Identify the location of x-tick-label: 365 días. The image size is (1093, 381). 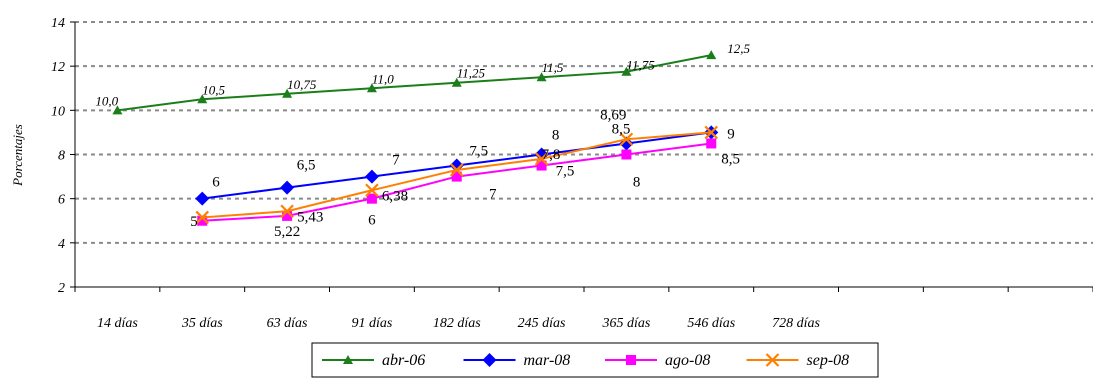
(625, 323).